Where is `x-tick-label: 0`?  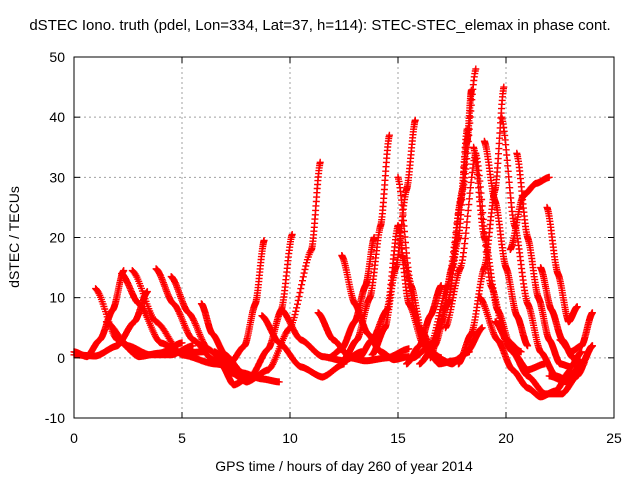 x-tick-label: 0 is located at coordinates (74, 438).